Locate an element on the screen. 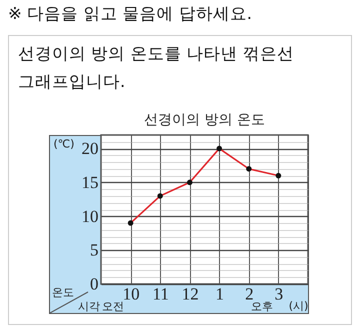 Image resolution: width=357 pixels, height=328 pixels. y-axis-title: (℃) is located at coordinates (64, 144).